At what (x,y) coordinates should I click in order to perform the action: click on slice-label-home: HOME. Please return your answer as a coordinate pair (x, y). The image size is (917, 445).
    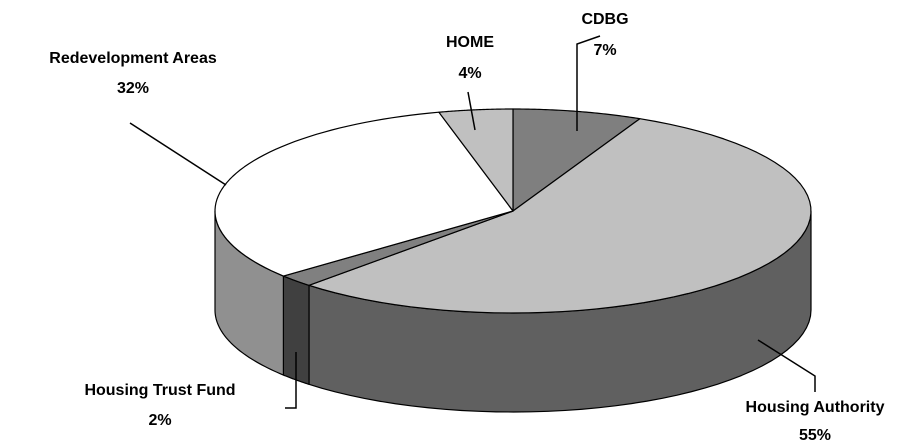
    Looking at the image, I should click on (470, 42).